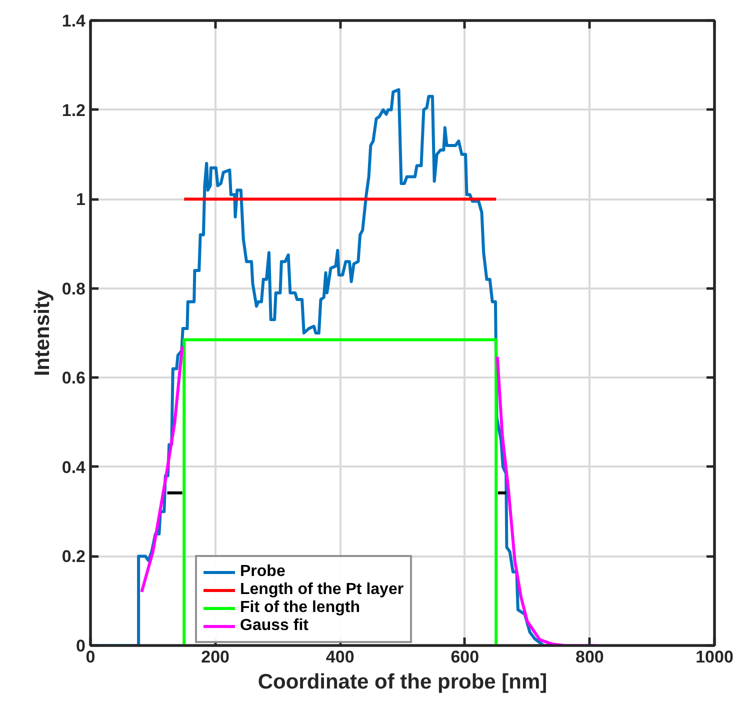  Describe the element at coordinates (263, 572) in the screenshot. I see `legend-label: Probe` at that location.